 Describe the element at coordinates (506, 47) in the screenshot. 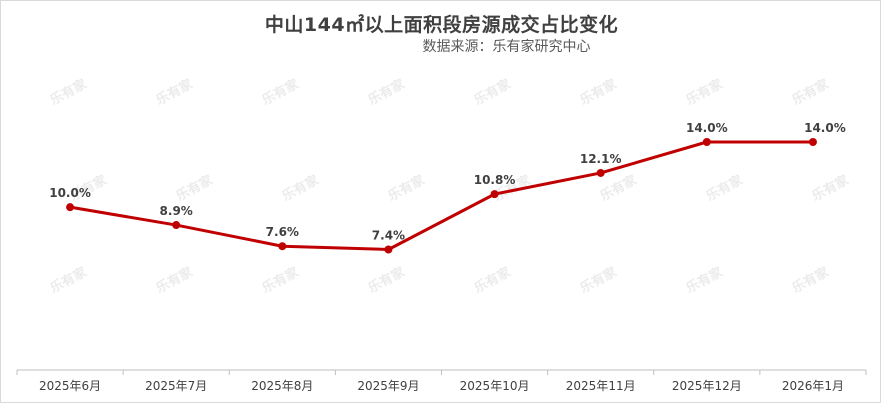

I see `chart-source: 数据来源：乐有家研究中心` at that location.